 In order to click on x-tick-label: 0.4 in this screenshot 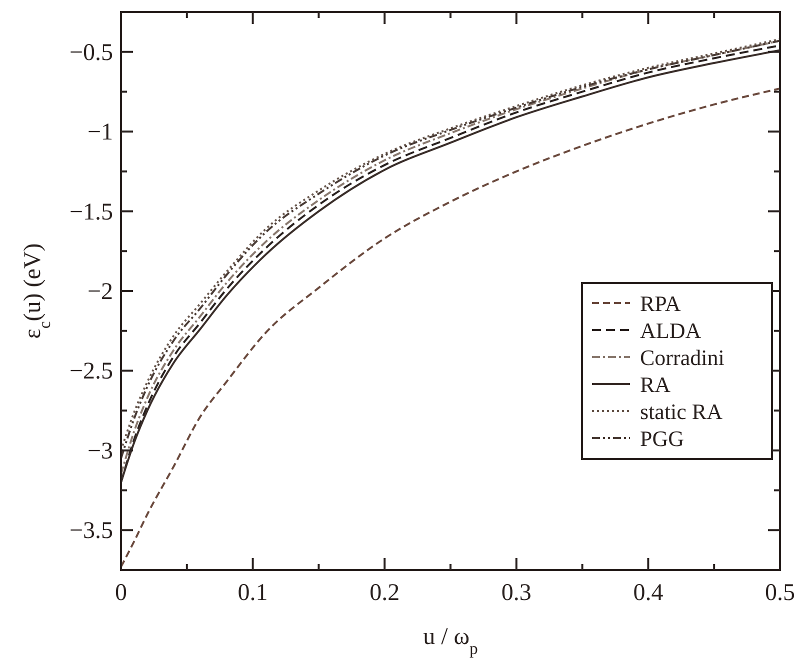, I will do `click(648, 593)`.